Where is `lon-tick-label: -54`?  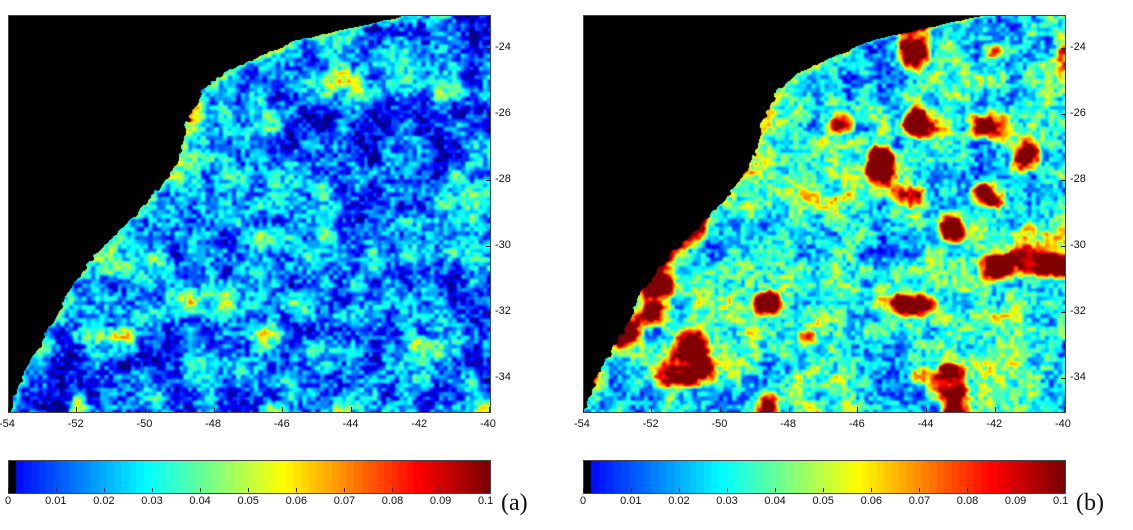
lon-tick-label: -54 is located at coordinates (7, 424).